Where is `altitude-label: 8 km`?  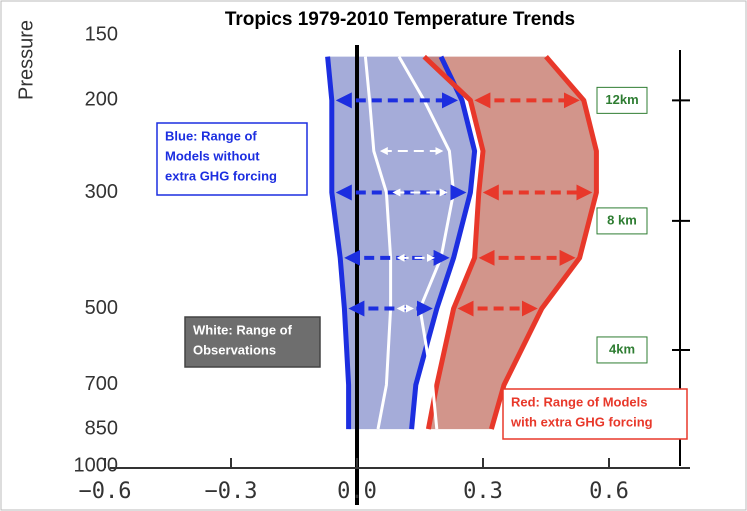
altitude-label: 8 km is located at coordinates (622, 219).